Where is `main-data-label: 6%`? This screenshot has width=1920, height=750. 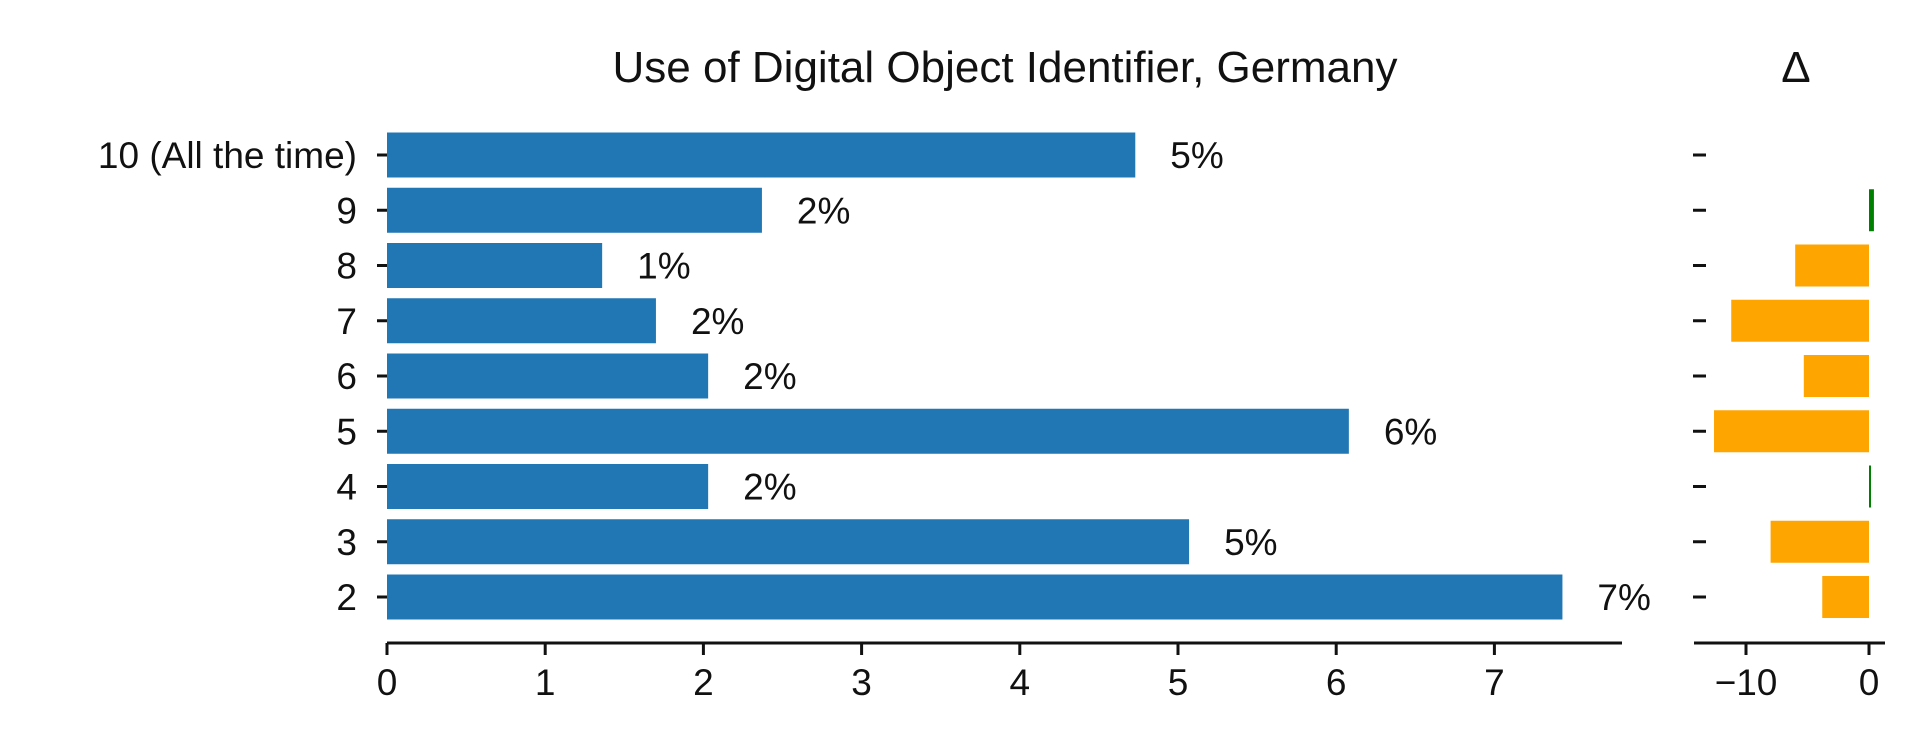 main-data-label: 6% is located at coordinates (1410, 431).